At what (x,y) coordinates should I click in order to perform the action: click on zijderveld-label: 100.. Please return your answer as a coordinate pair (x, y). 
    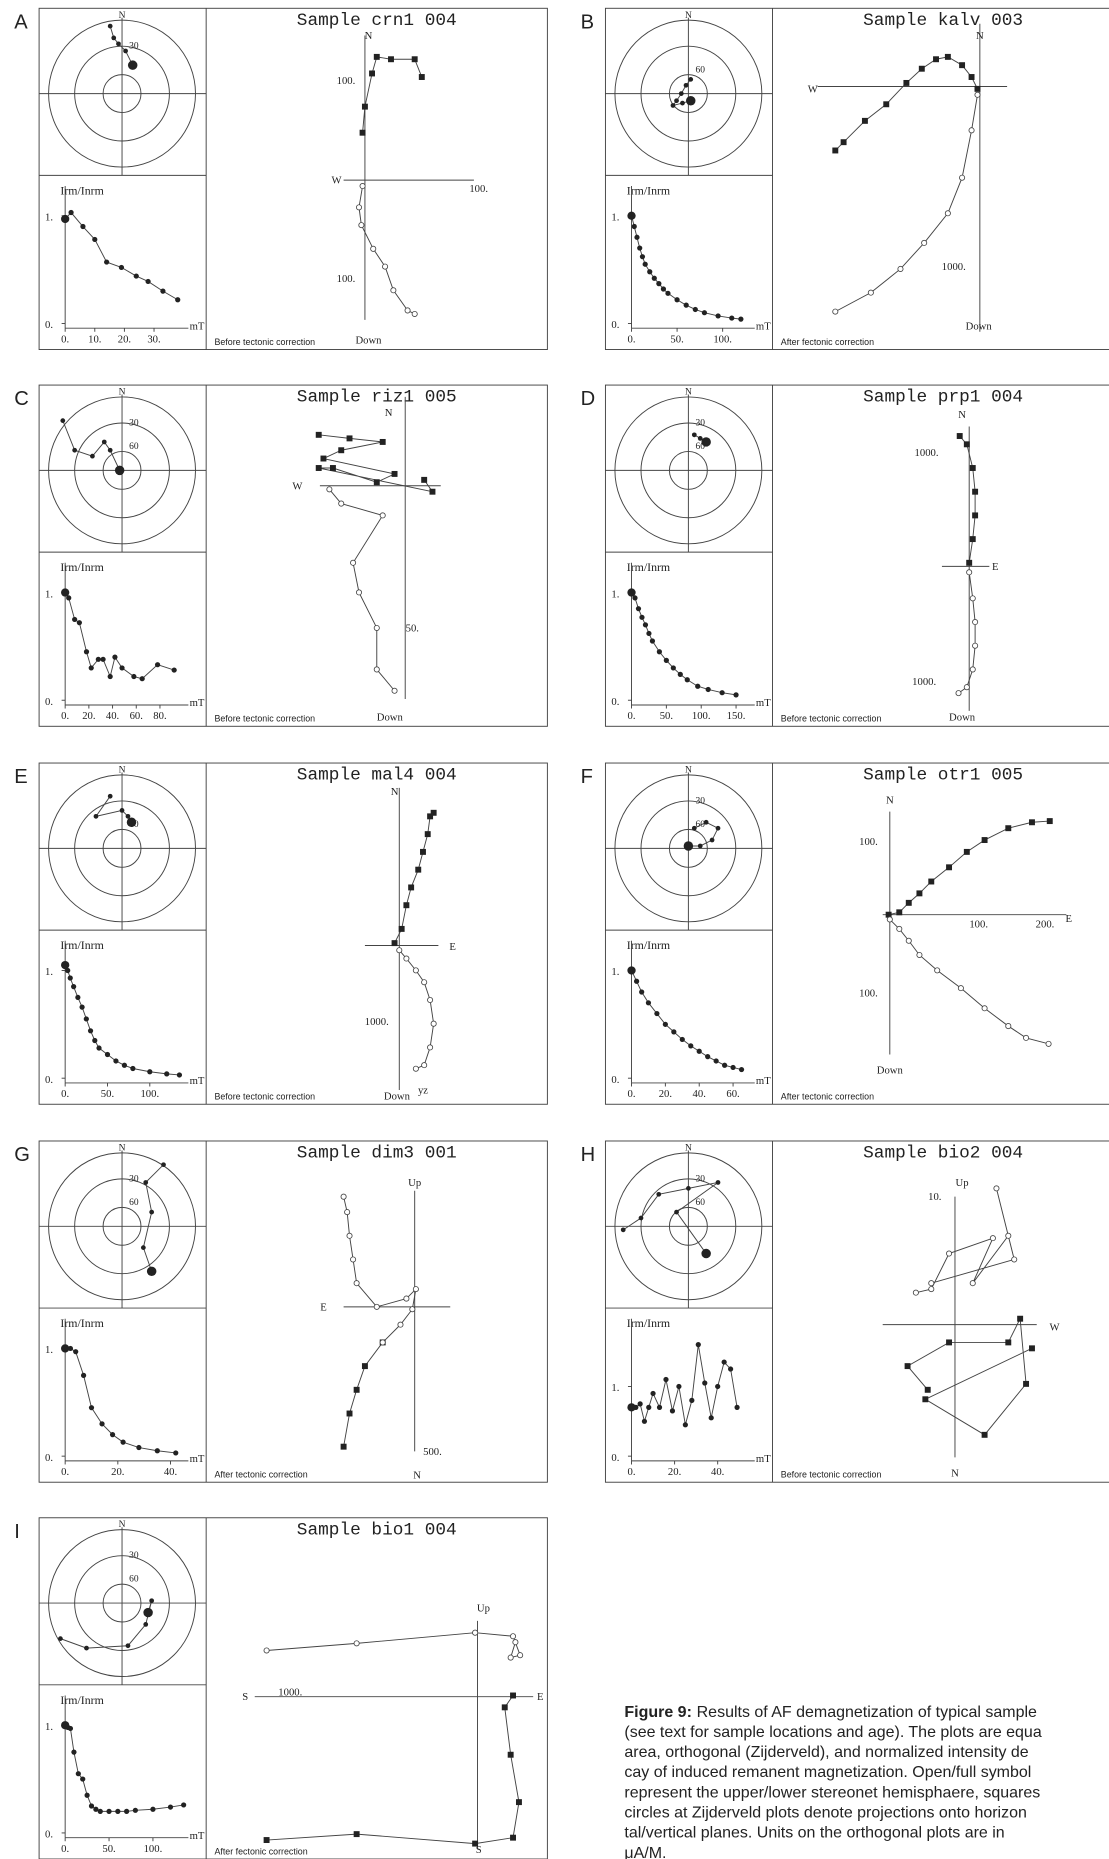
    Looking at the image, I should click on (868, 993).